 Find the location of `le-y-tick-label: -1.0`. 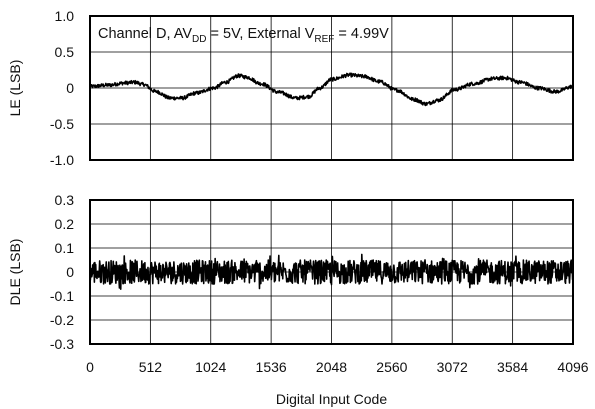

le-y-tick-label: -1.0 is located at coordinates (62, 160).